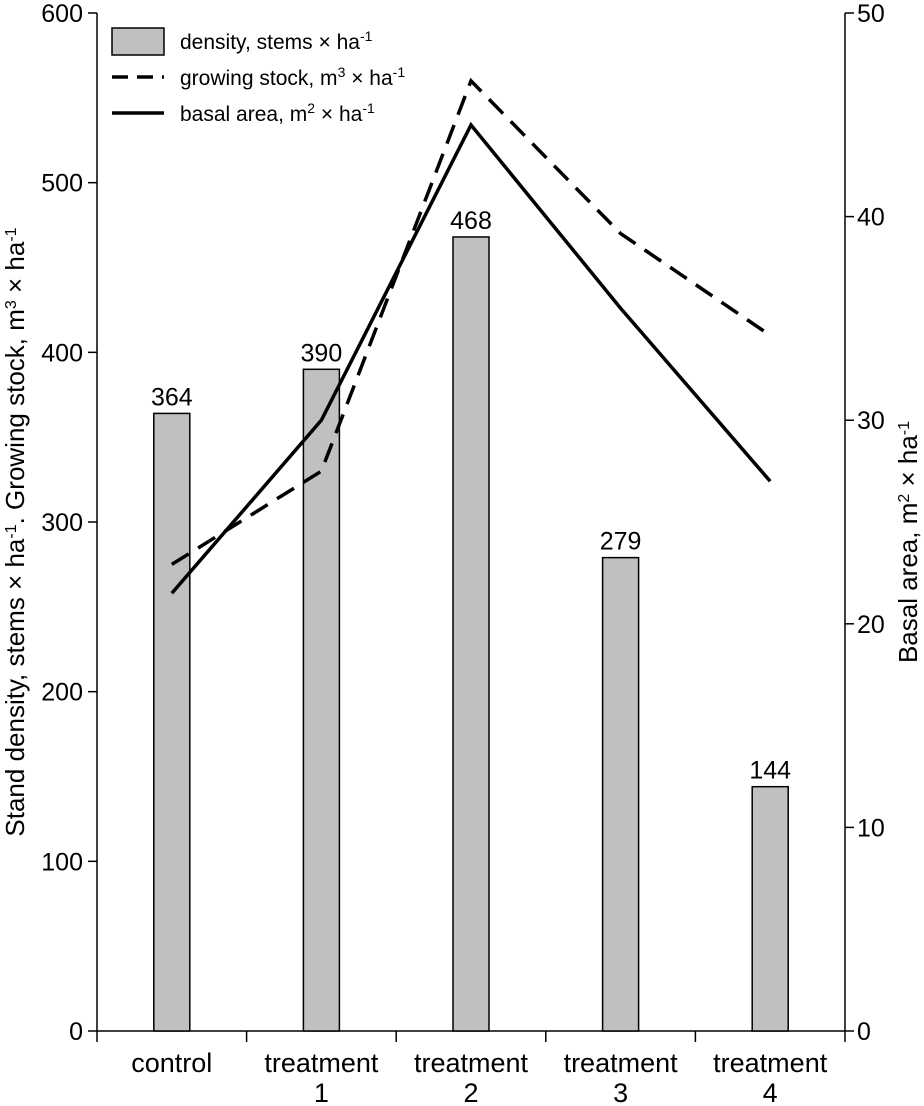 This screenshot has width=924, height=1106. What do you see at coordinates (62, 184) in the screenshot?
I see `left-tick-label: 500` at bounding box center [62, 184].